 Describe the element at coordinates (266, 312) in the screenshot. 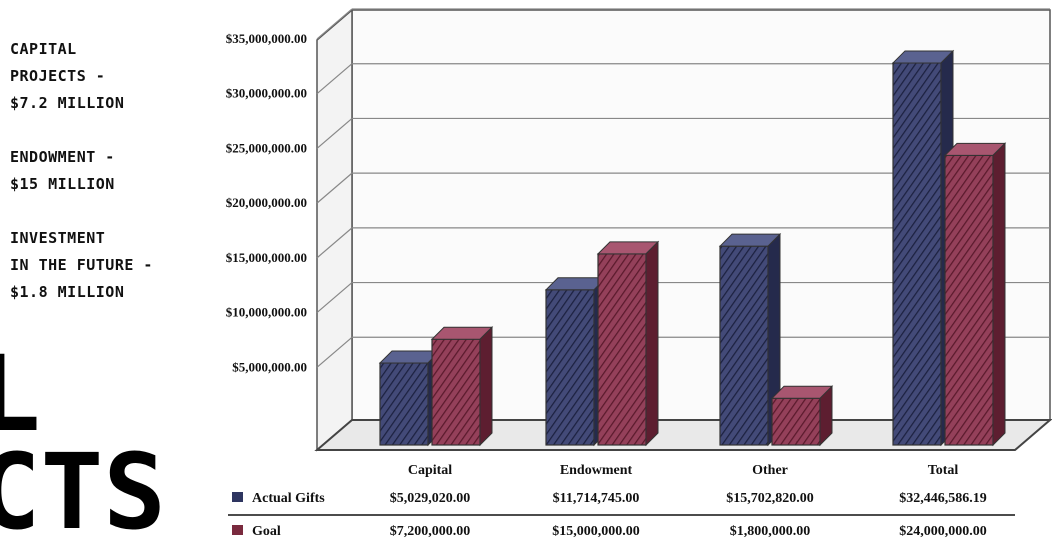

I see `y-tick-label: $10,000,000.00` at that location.